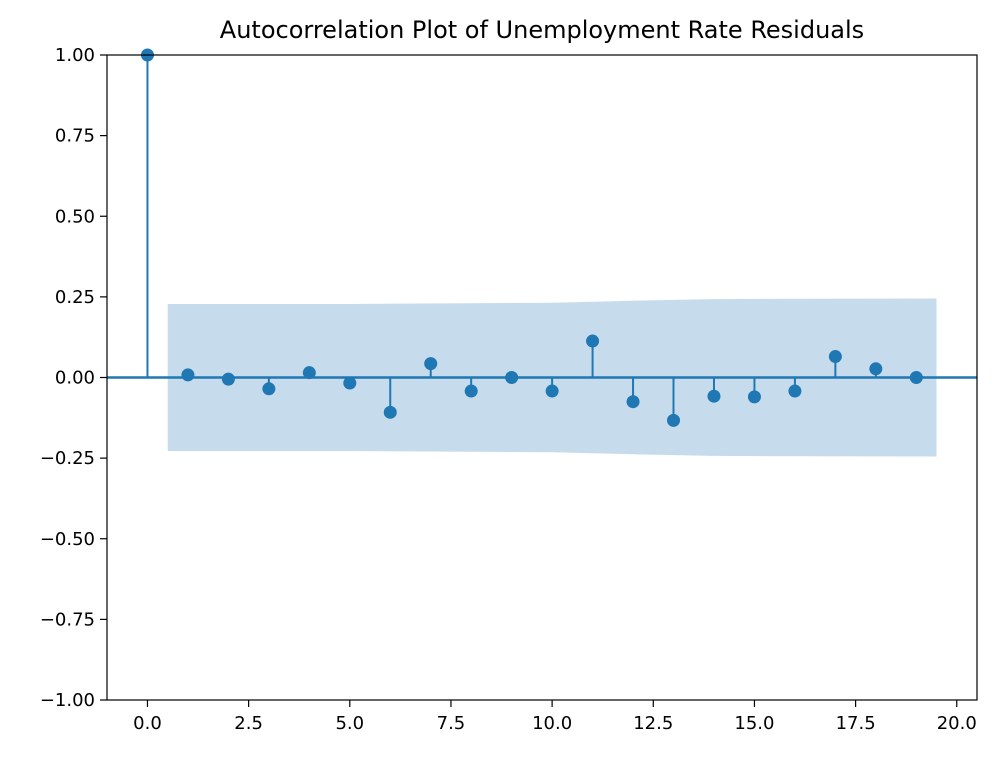 The image size is (995, 760). What do you see at coordinates (67, 700) in the screenshot?
I see `y-tick-label: −1.00` at bounding box center [67, 700].